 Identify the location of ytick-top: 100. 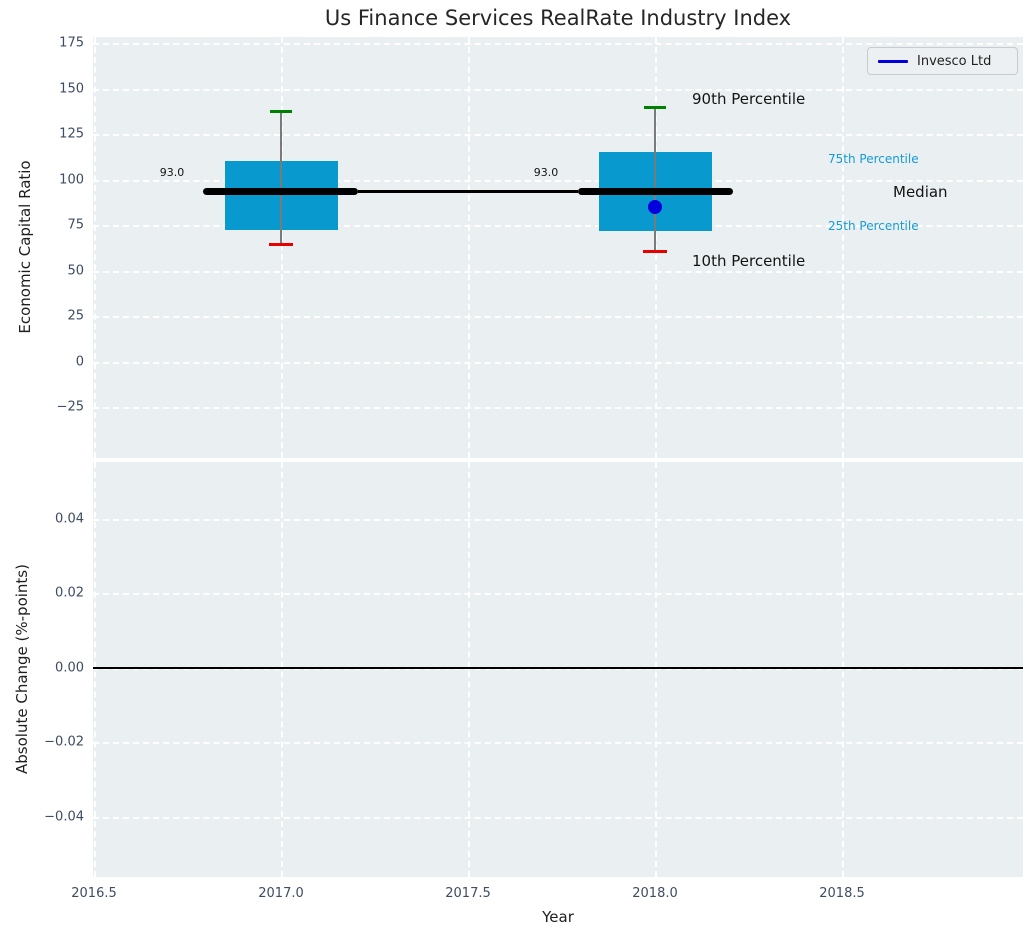
(71, 180).